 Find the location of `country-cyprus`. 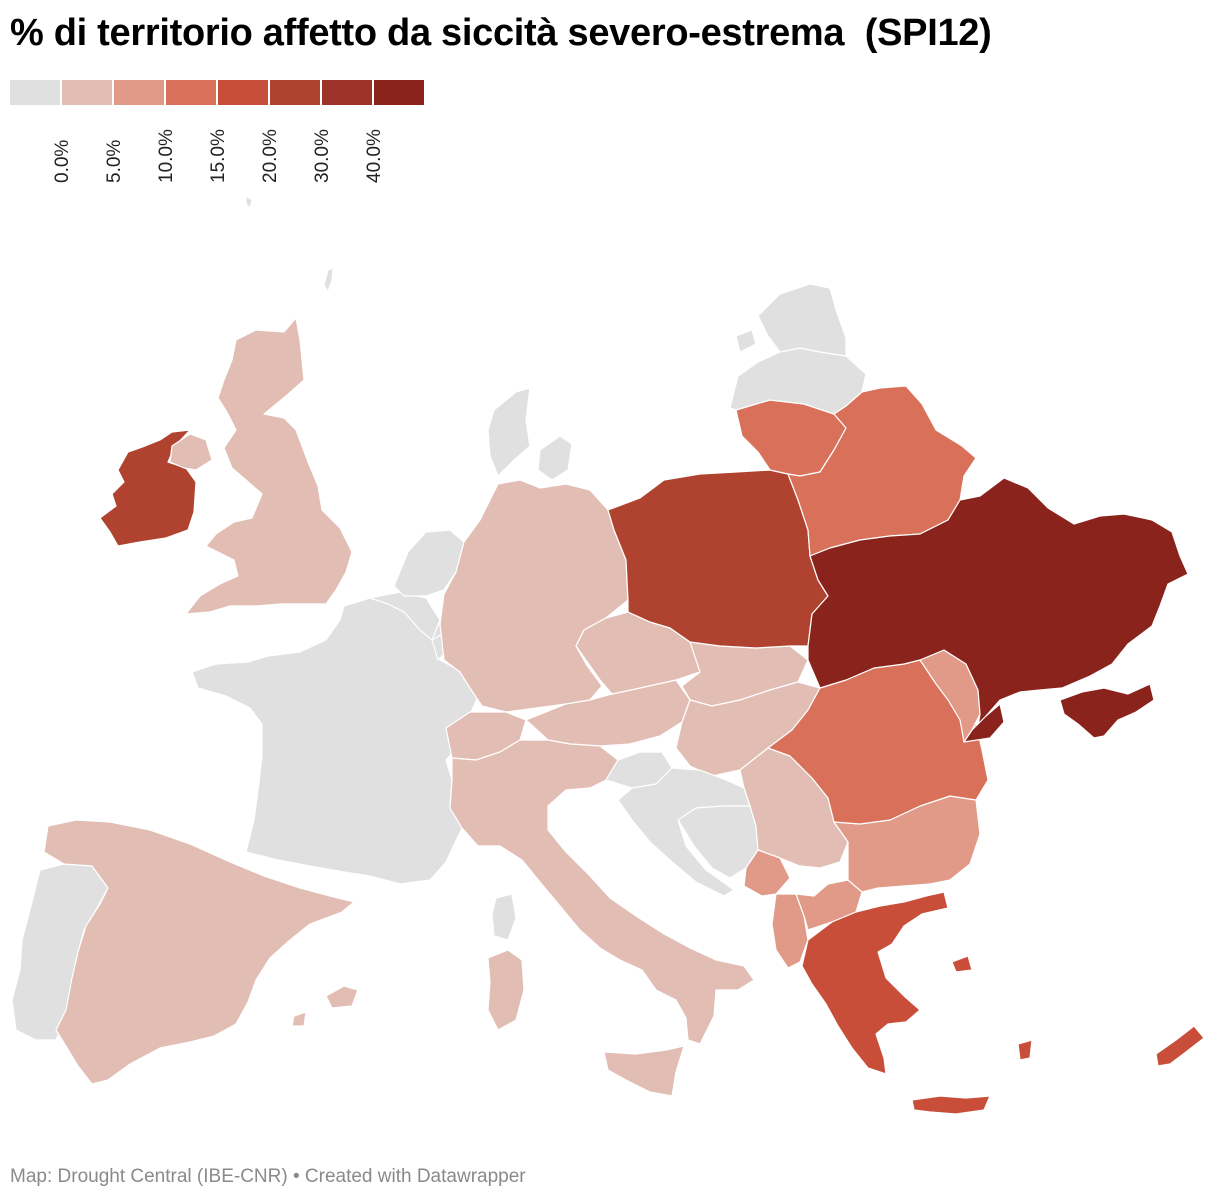

country-cyprus is located at coordinates (1180, 1046).